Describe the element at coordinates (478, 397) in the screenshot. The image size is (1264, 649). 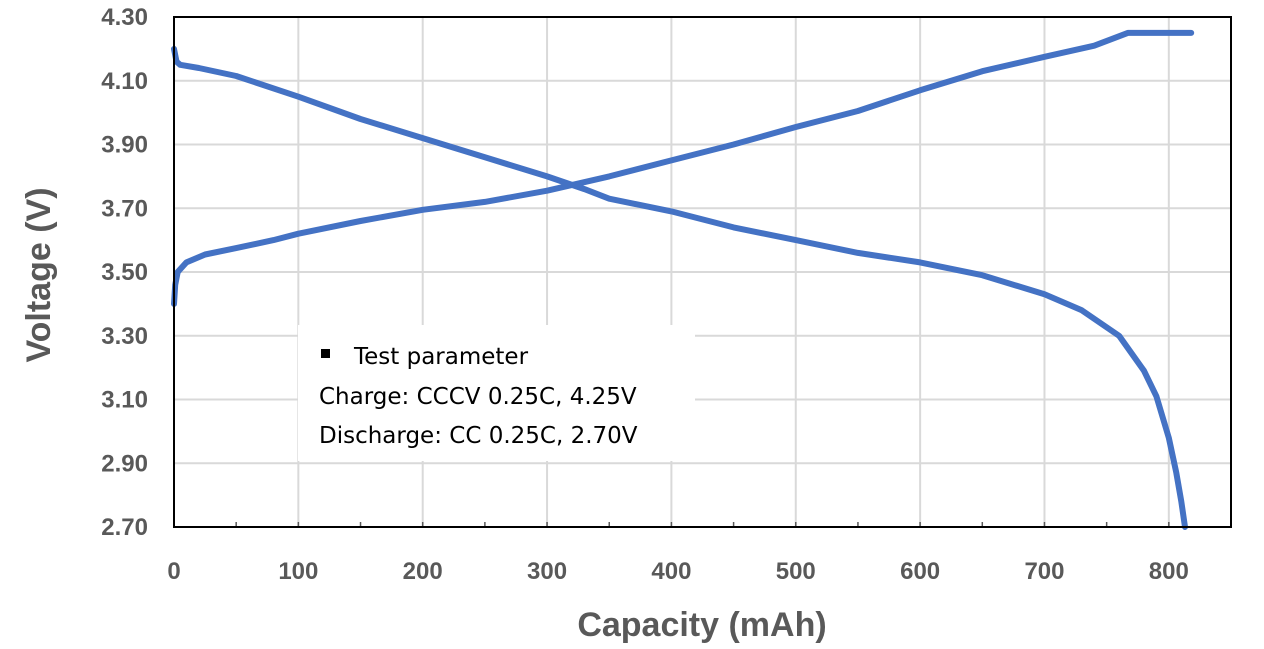
I see `legend-line-2: Charge: CCCV 0.25C, 4.25V` at that location.